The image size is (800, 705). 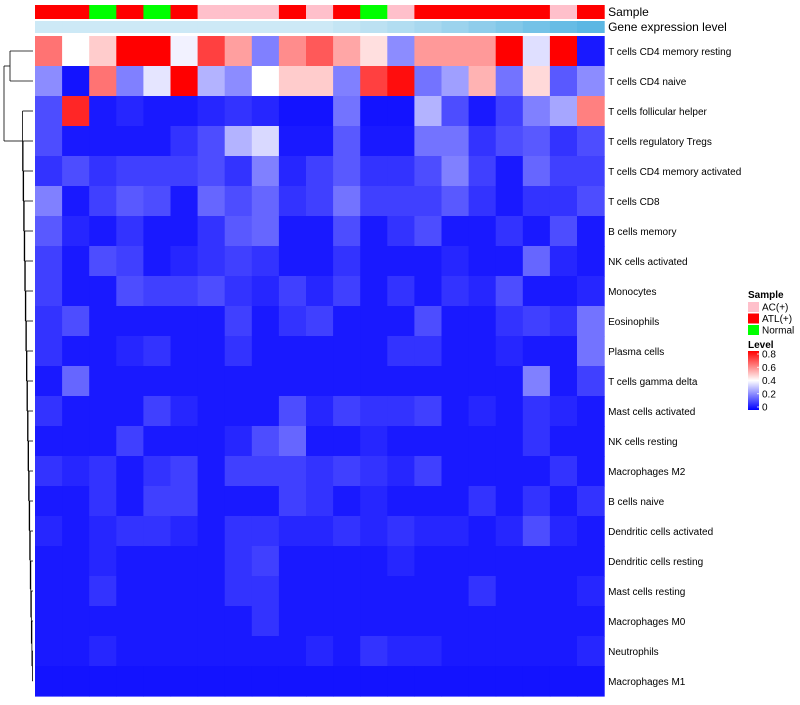 What do you see at coordinates (769, 355) in the screenshot?
I see `level-tick-label: 0.8` at bounding box center [769, 355].